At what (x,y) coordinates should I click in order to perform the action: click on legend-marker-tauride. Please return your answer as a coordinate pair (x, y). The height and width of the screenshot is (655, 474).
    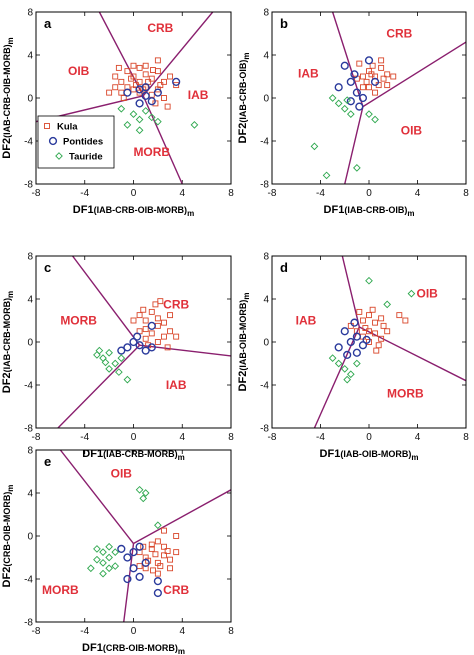
    Looking at the image, I should click on (59, 156).